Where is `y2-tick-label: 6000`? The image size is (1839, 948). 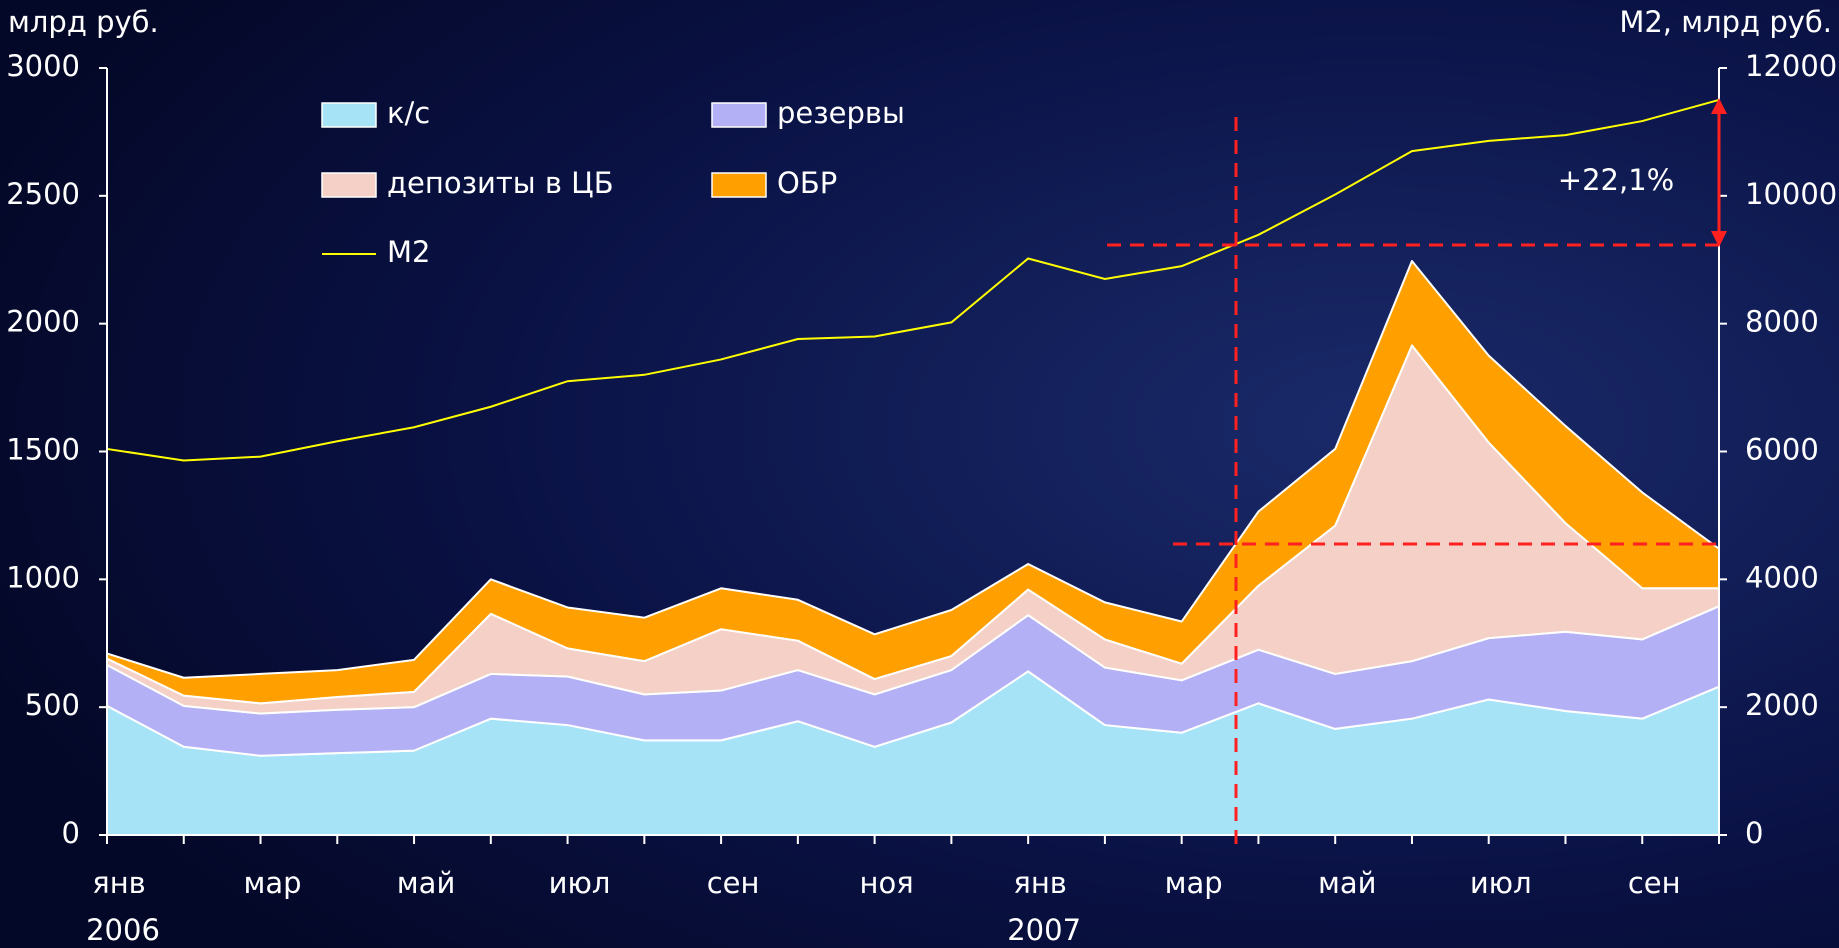
y2-tick-label: 6000 is located at coordinates (1782, 450).